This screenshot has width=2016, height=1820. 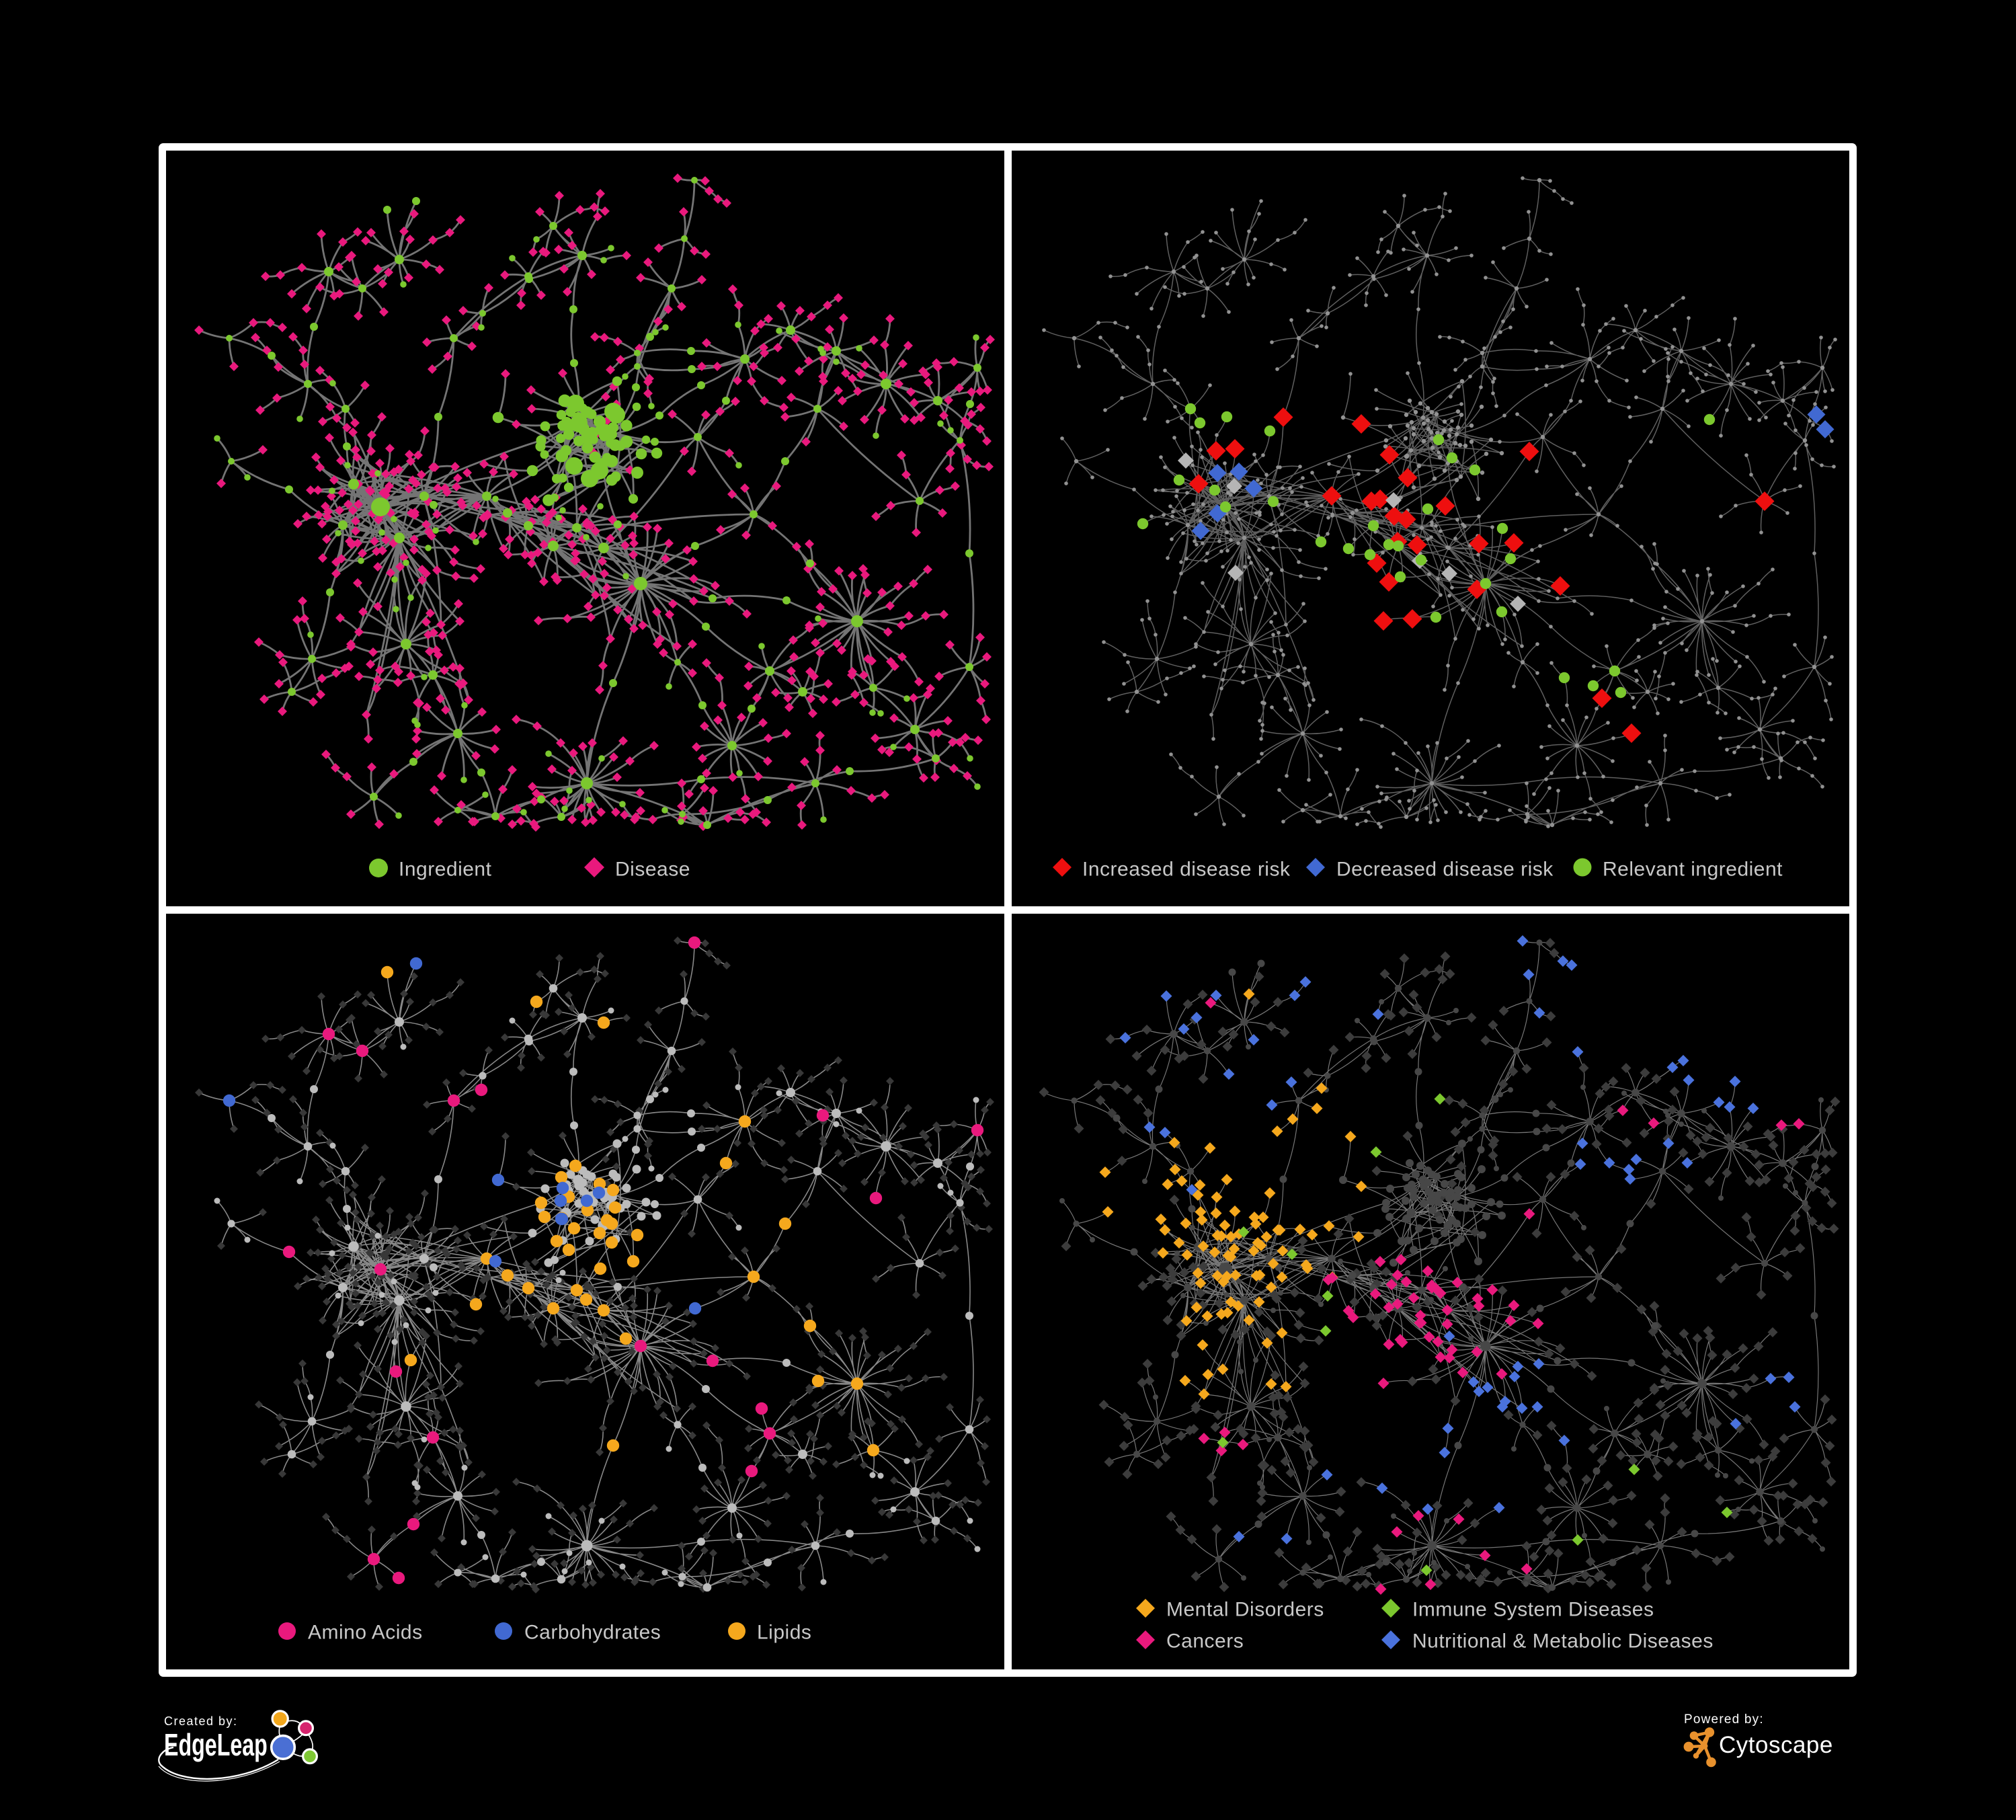 What do you see at coordinates (1724, 1719) in the screenshot?
I see `svg-text: Powered by:` at bounding box center [1724, 1719].